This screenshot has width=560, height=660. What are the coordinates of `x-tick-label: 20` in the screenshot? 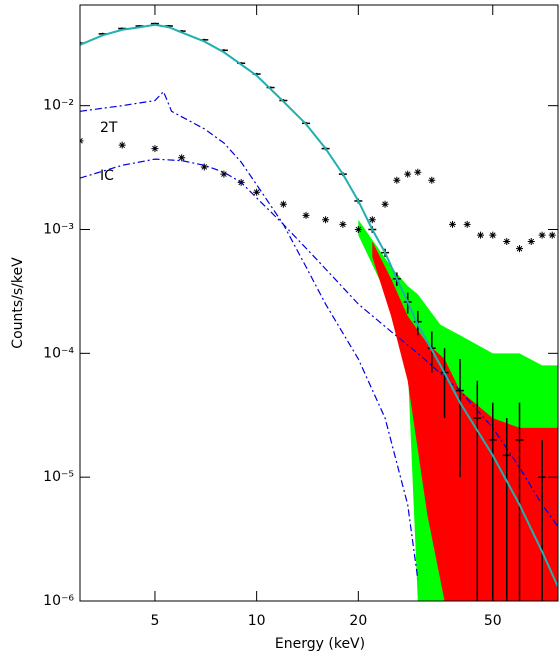 It's located at (358, 621).